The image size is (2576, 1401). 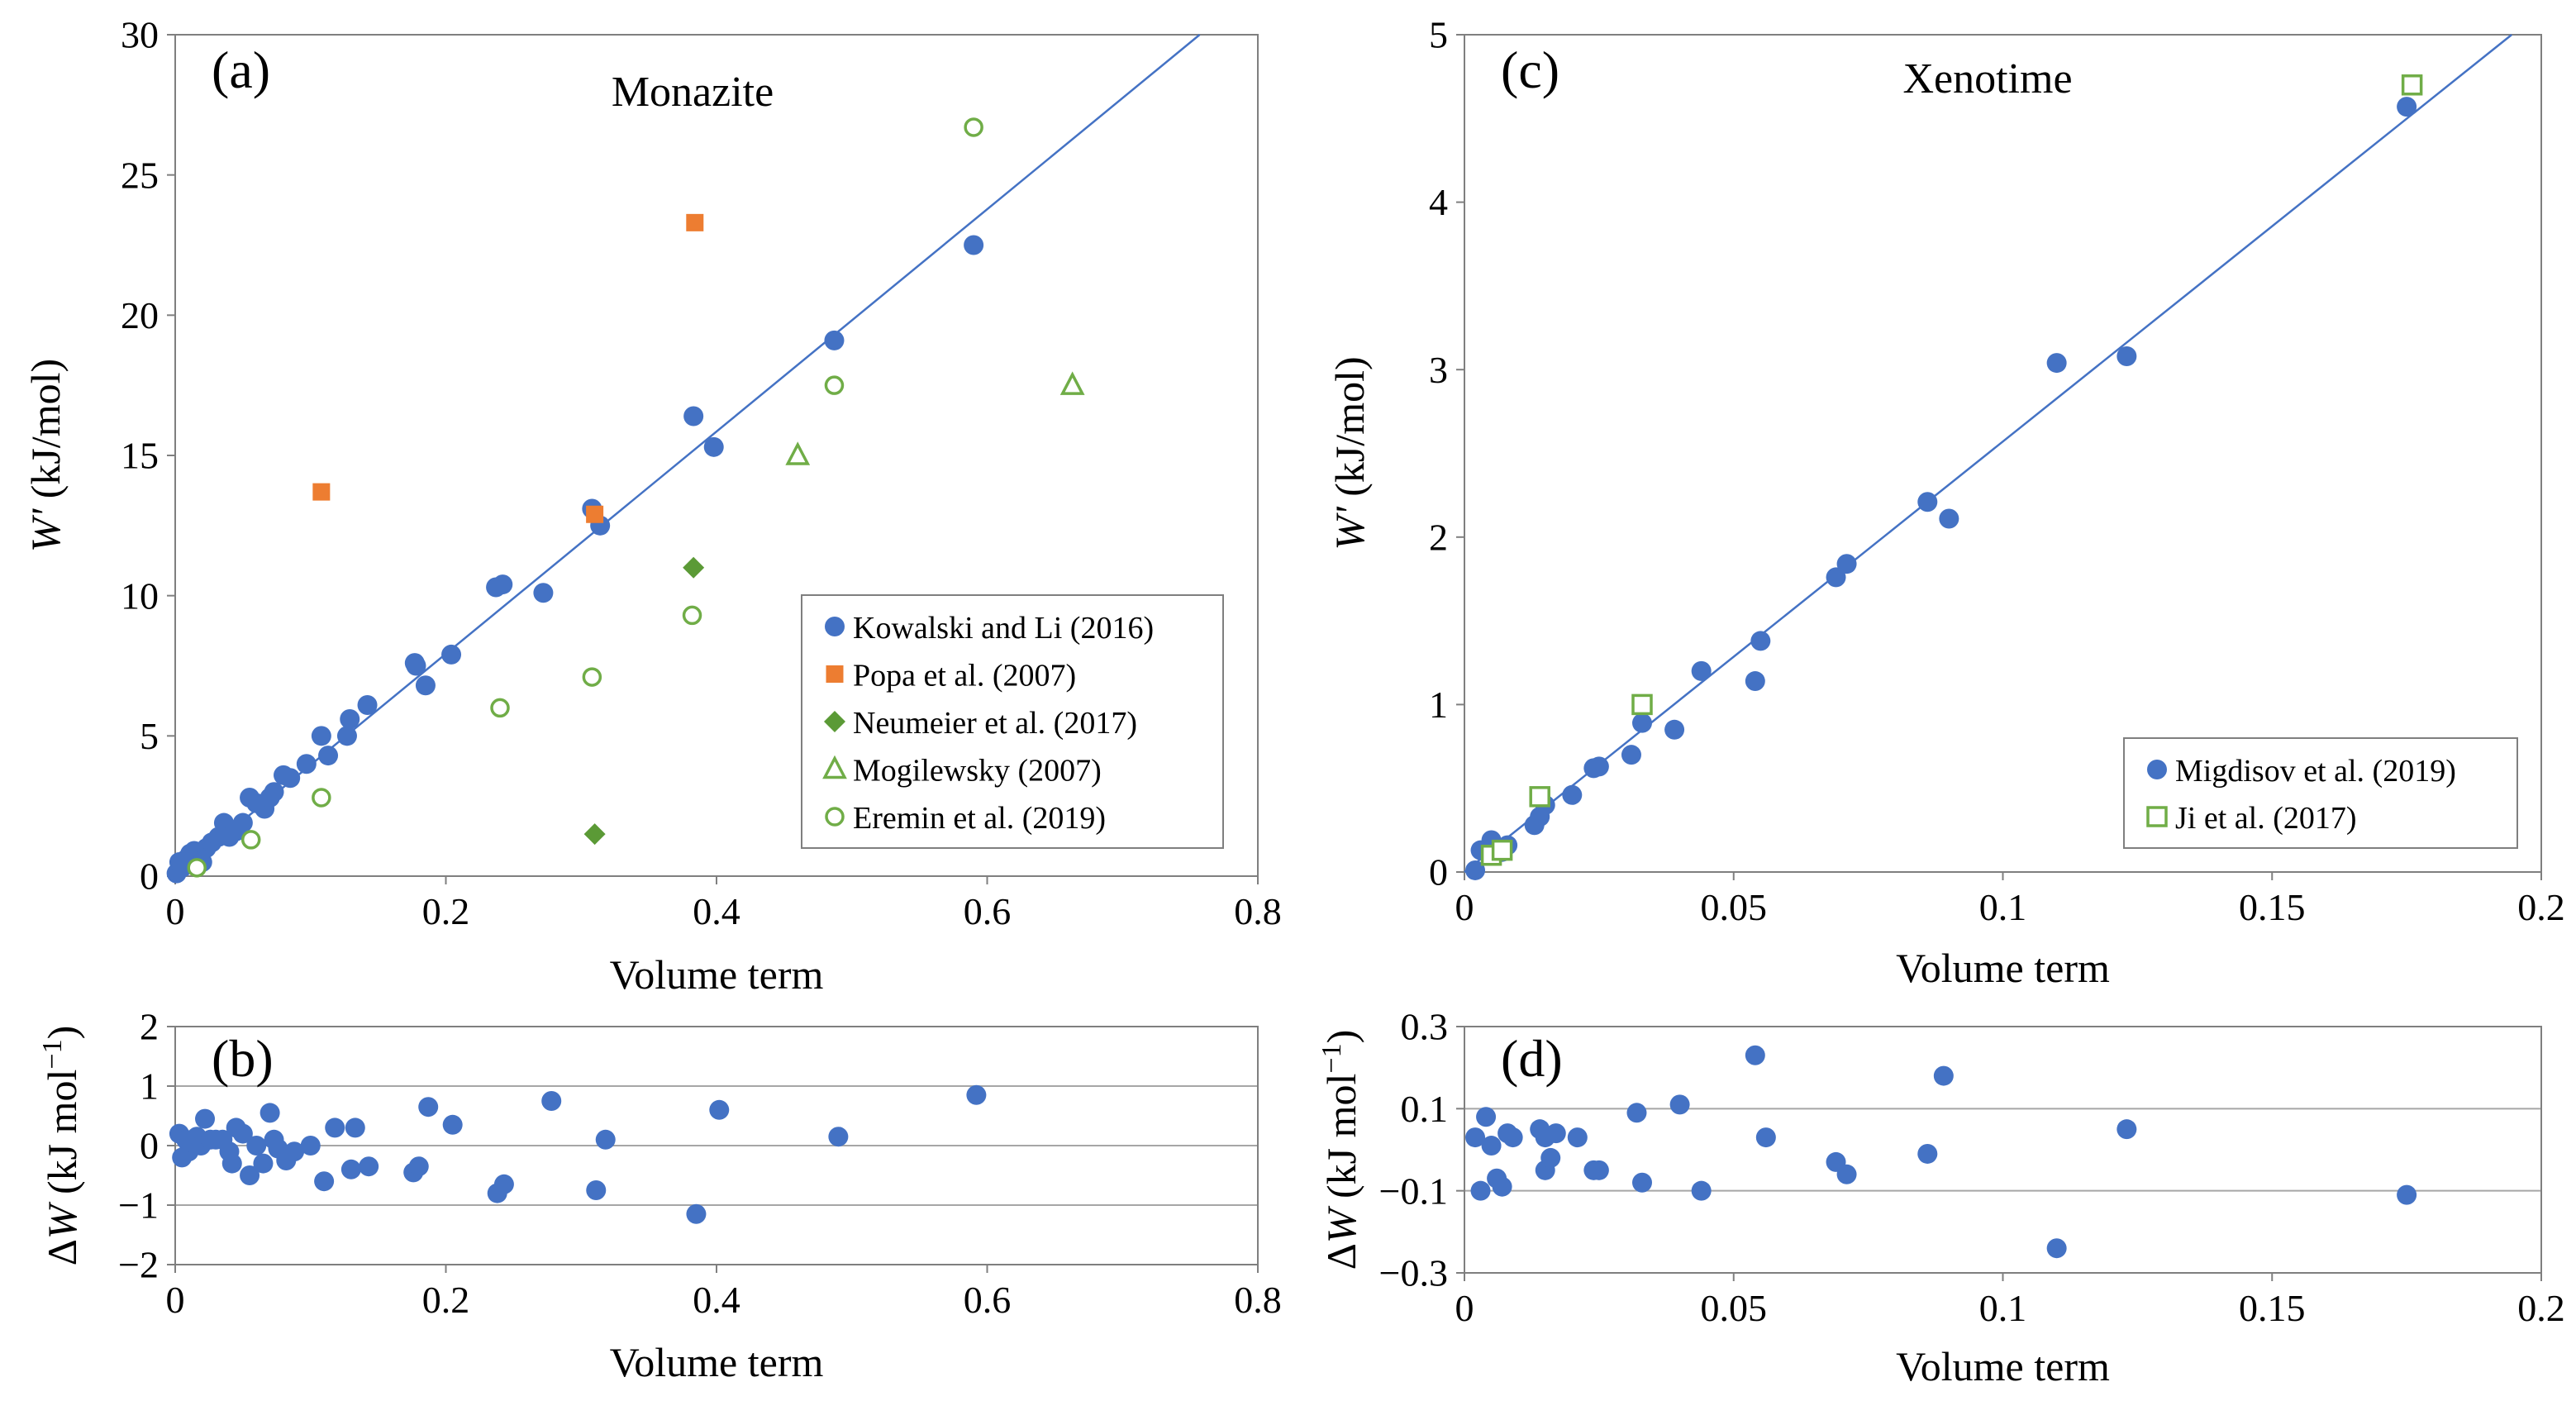 What do you see at coordinates (140, 456) in the screenshot?
I see `y-tick-label: 15` at bounding box center [140, 456].